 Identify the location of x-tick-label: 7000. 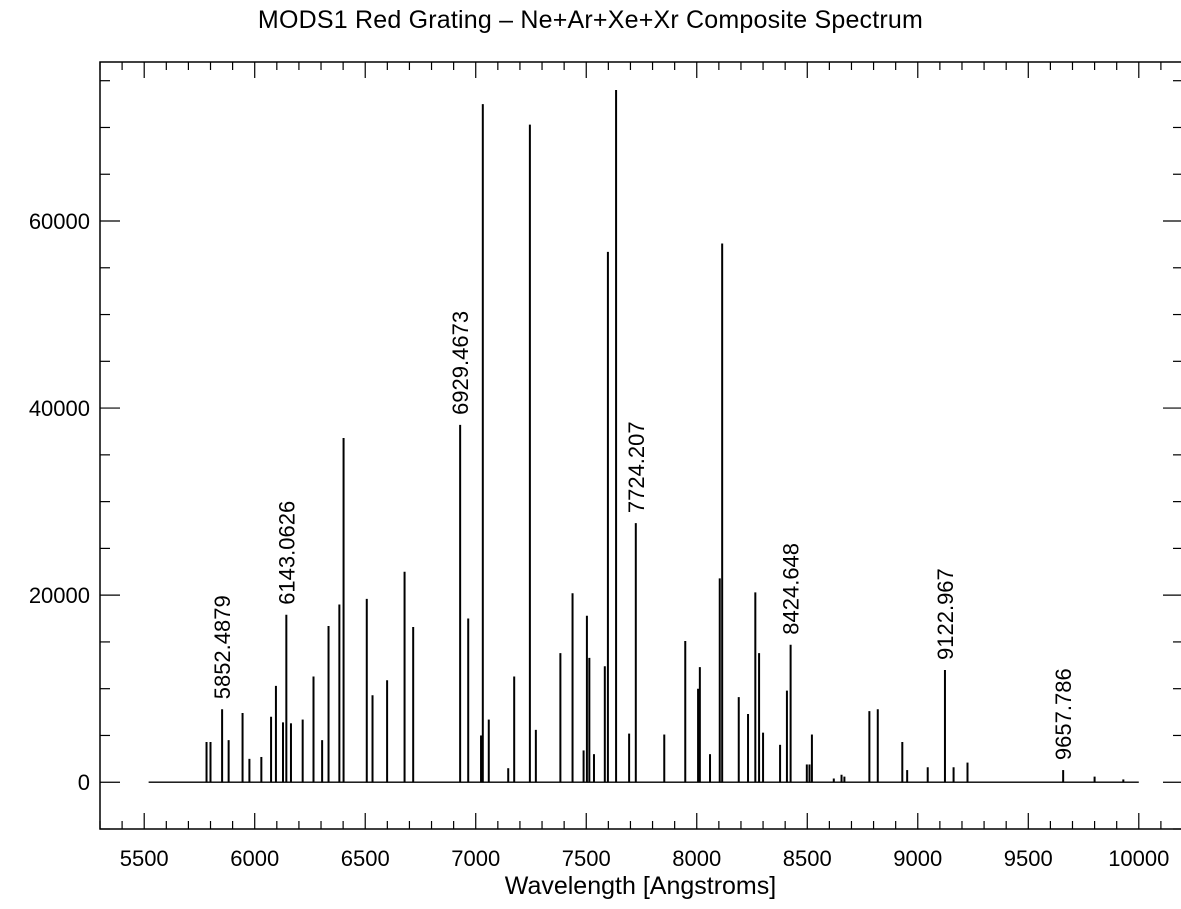
(475, 858).